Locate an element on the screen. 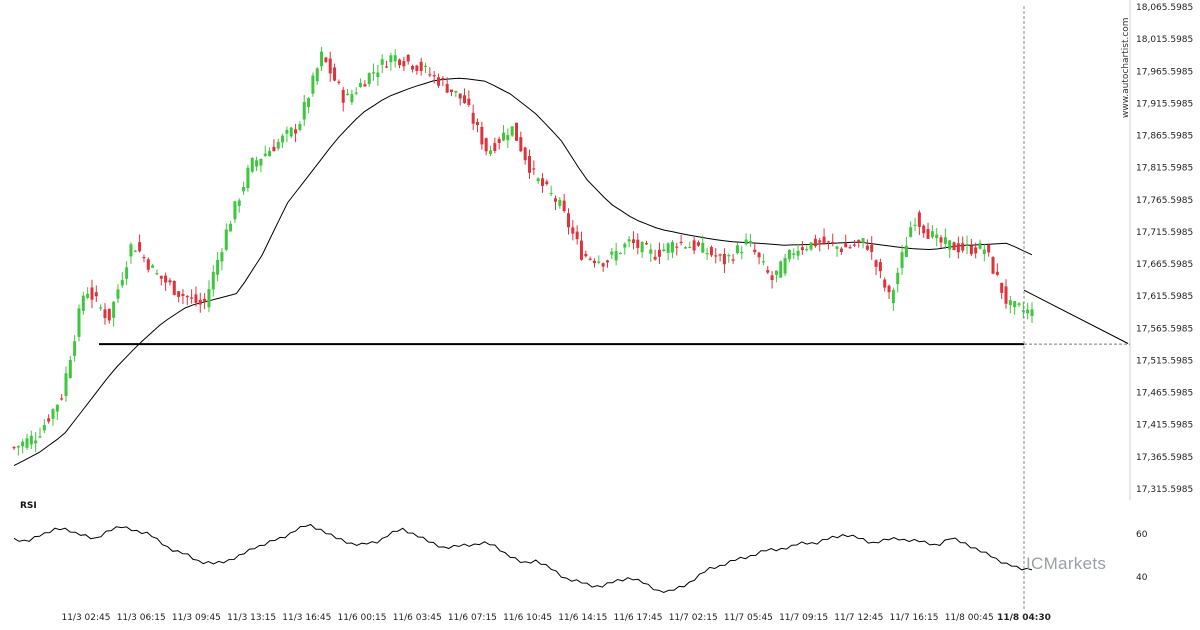  time-tick-label: 11/7 09:15 is located at coordinates (803, 618).